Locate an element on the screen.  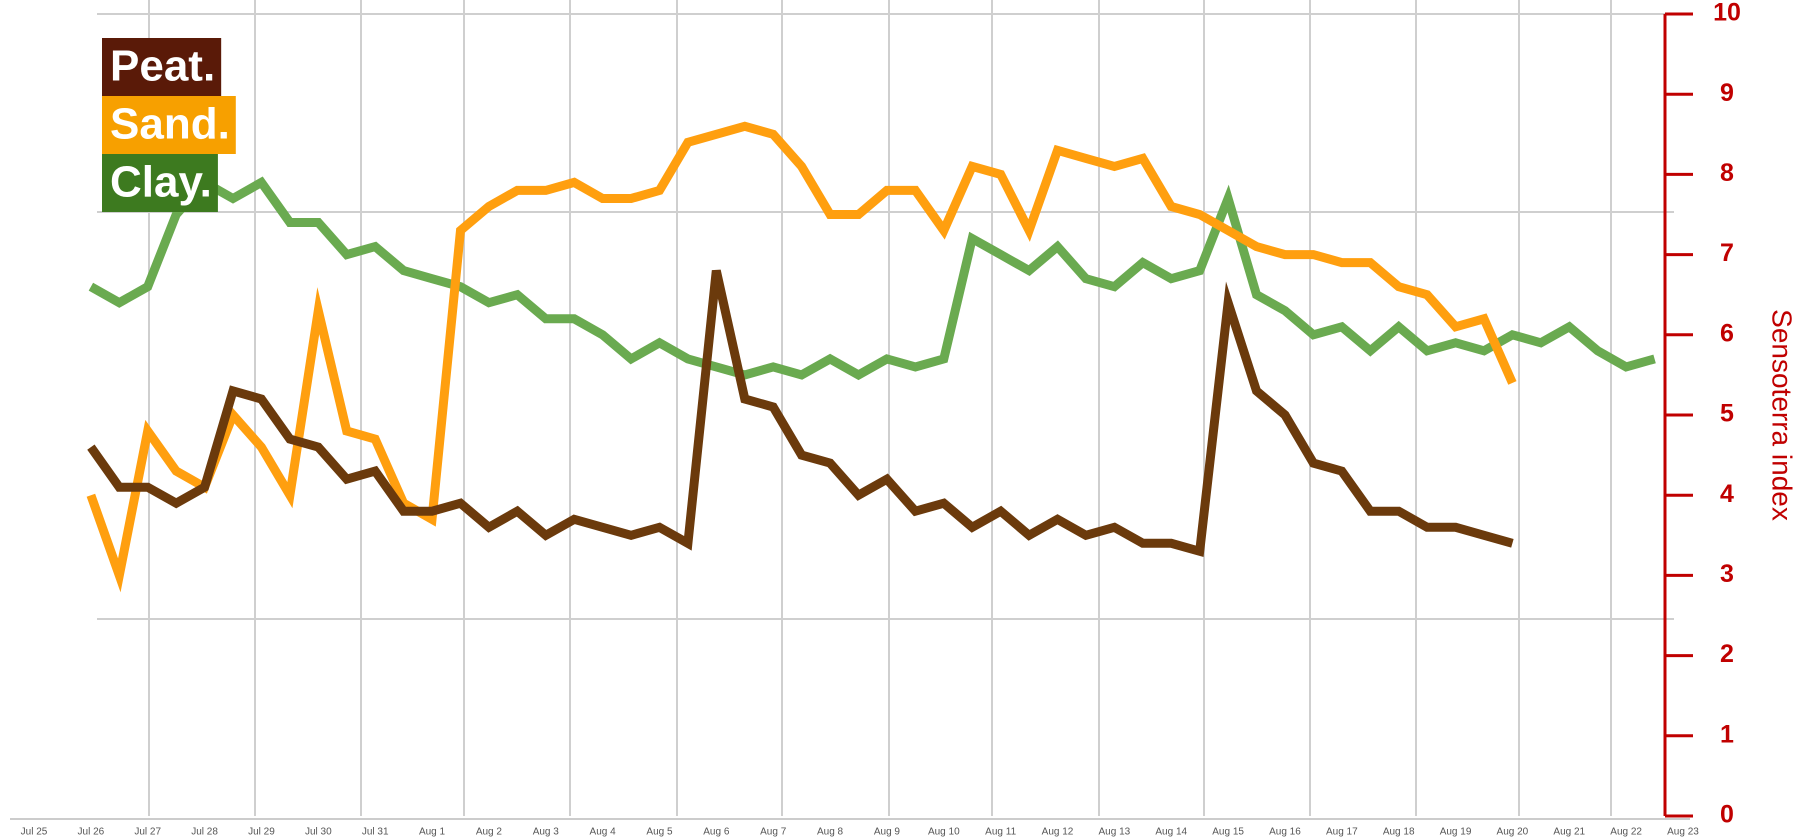
legend-label: Sand. is located at coordinates (170, 124).